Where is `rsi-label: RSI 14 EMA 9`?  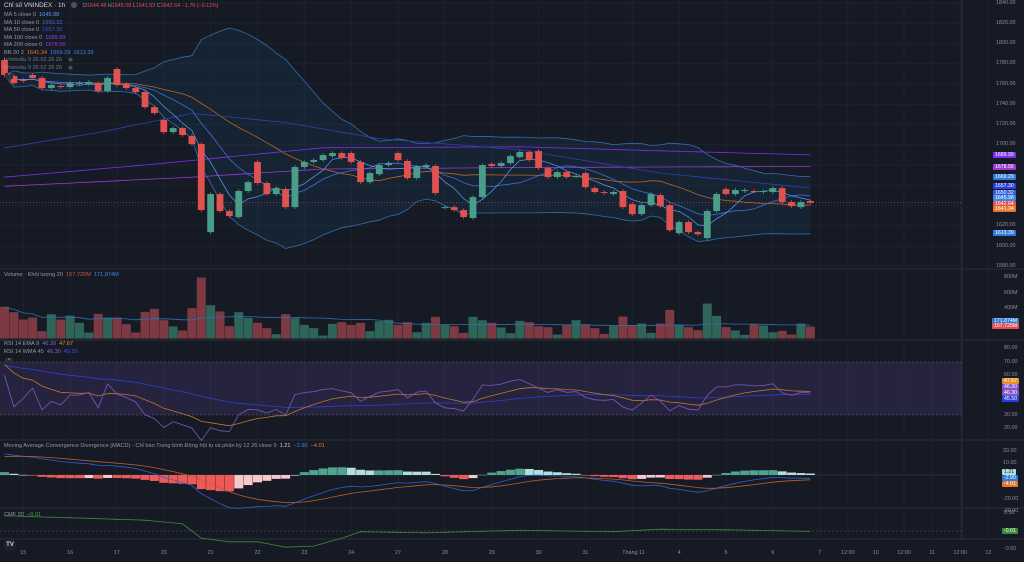
rsi-label: RSI 14 EMA 9 is located at coordinates (22, 344).